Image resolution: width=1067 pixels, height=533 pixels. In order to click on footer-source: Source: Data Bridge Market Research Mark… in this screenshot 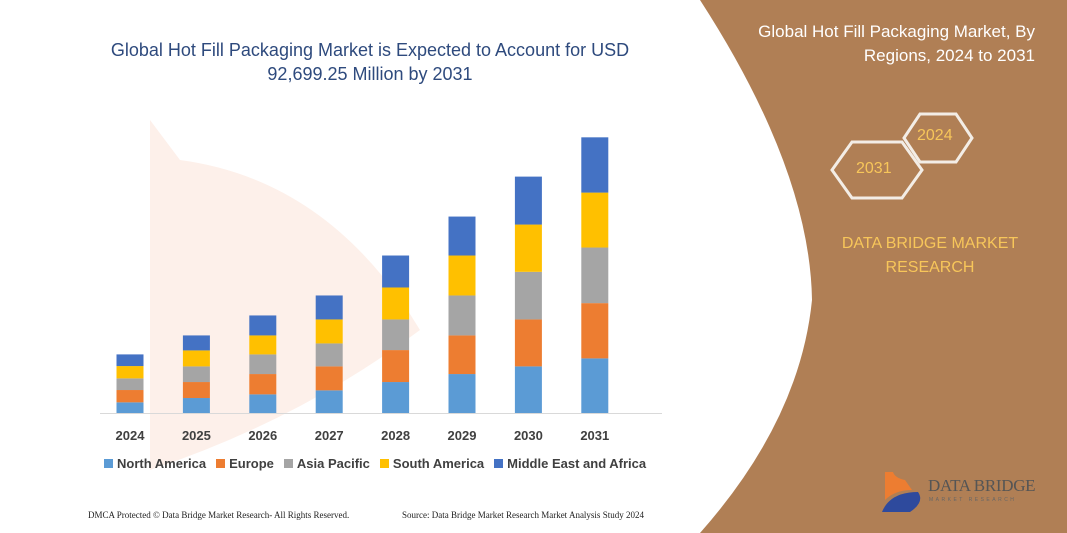, I will do `click(523, 515)`.